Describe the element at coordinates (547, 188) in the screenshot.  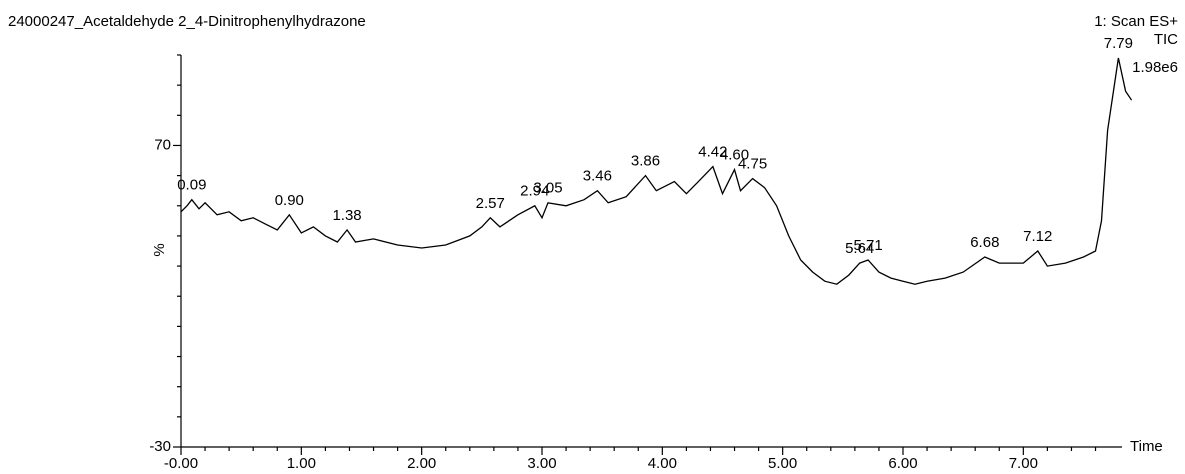
I see `peak-label: 3.05` at that location.